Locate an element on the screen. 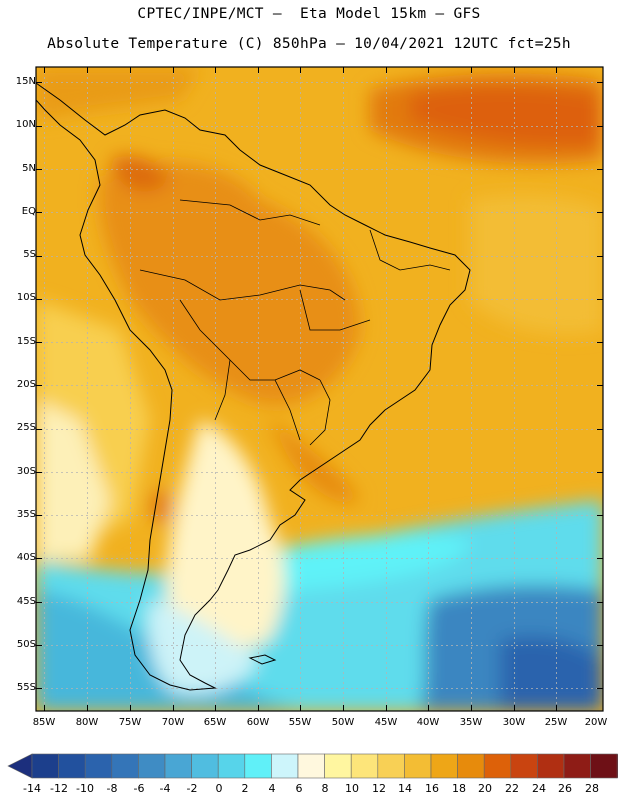  lon-label: 25W is located at coordinates (556, 722).